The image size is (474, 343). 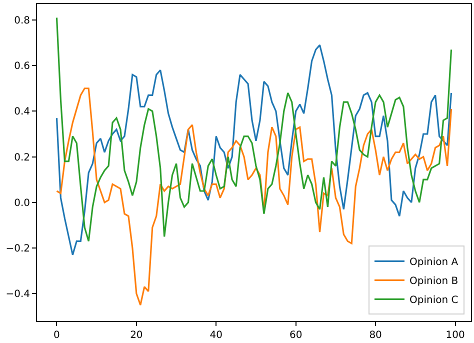 What do you see at coordinates (18, 294) in the screenshot?
I see `y-tick-label: −0.4` at bounding box center [18, 294].